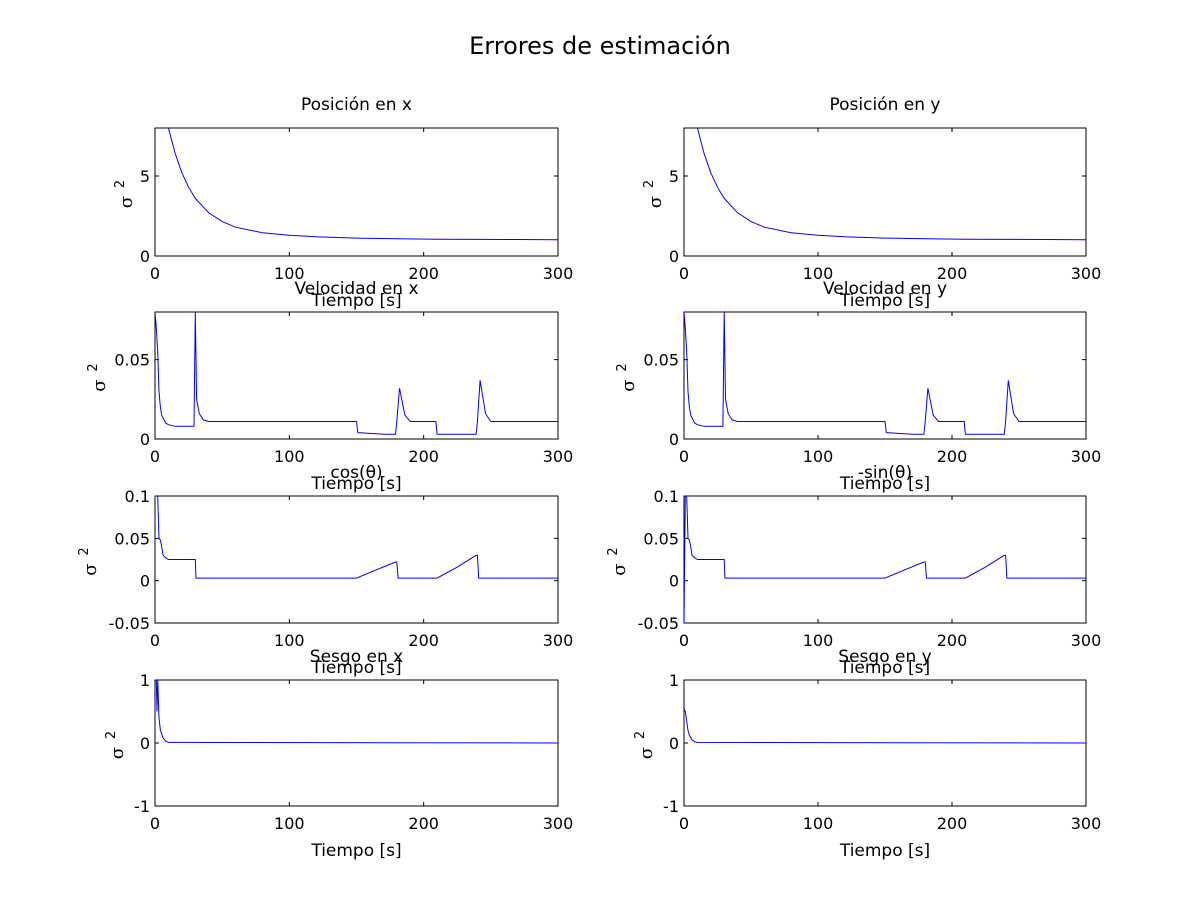 The width and height of the screenshot is (1200, 900). Describe the element at coordinates (356, 657) in the screenshot. I see `subplot-title: Sesgo en x` at that location.